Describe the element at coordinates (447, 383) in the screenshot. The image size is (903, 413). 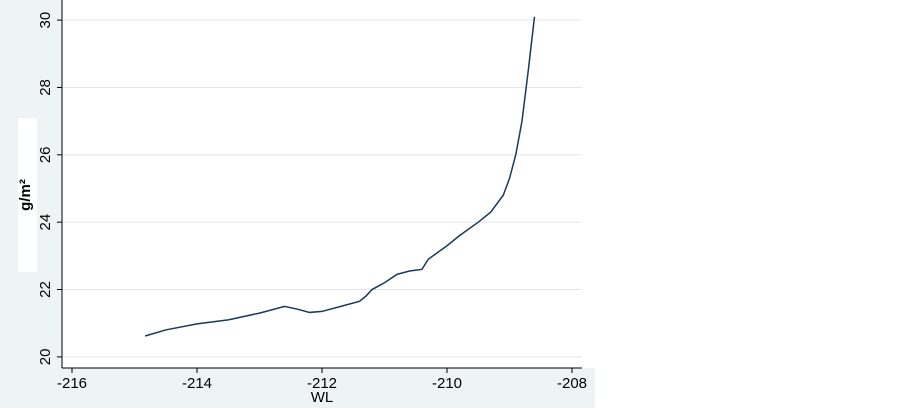
I see `x-tick-label: -210` at that location.